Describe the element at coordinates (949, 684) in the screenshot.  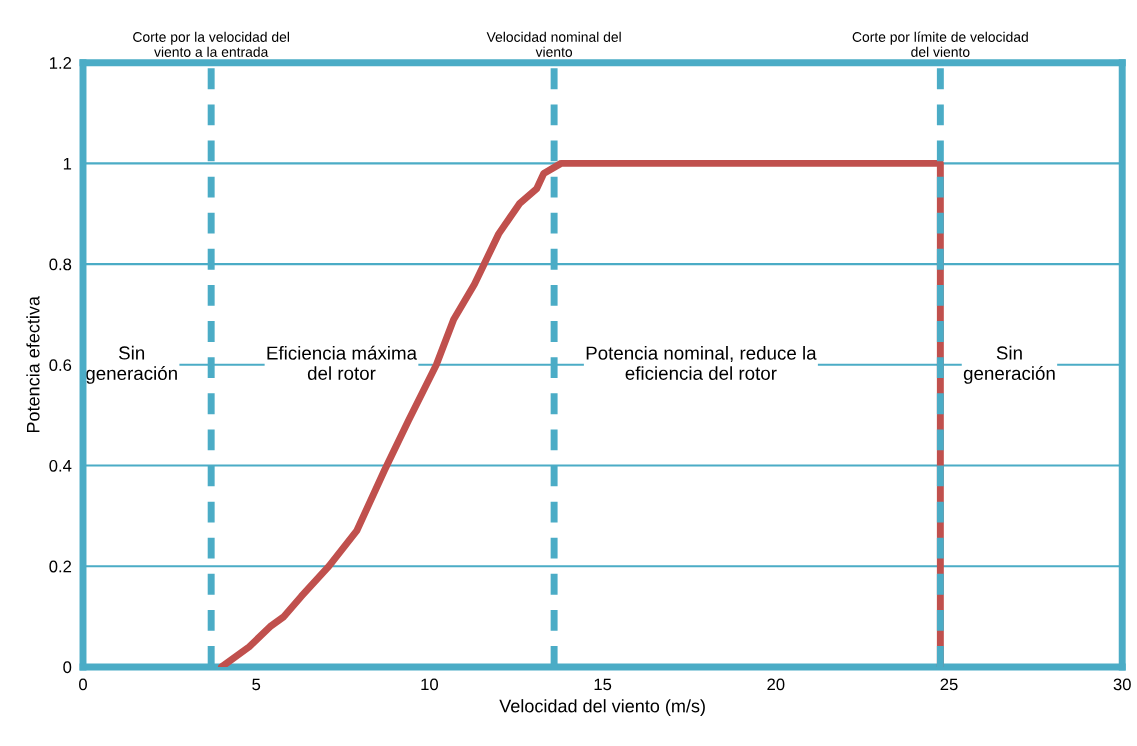
I see `x-tick-label: 25` at that location.